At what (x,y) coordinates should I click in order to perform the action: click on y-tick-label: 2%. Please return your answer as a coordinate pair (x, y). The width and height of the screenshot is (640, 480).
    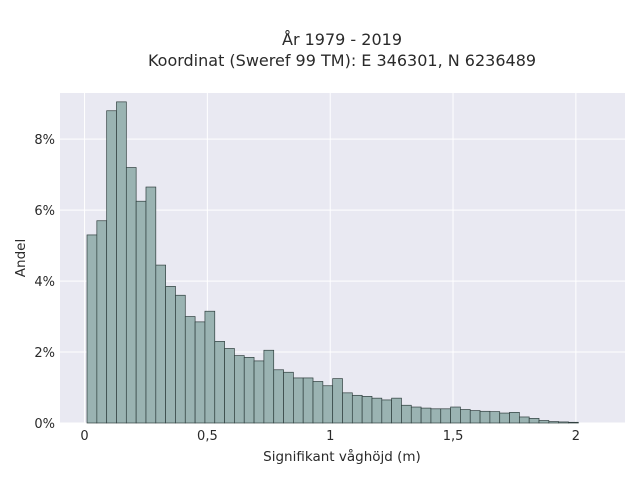
    Looking at the image, I should click on (44, 353).